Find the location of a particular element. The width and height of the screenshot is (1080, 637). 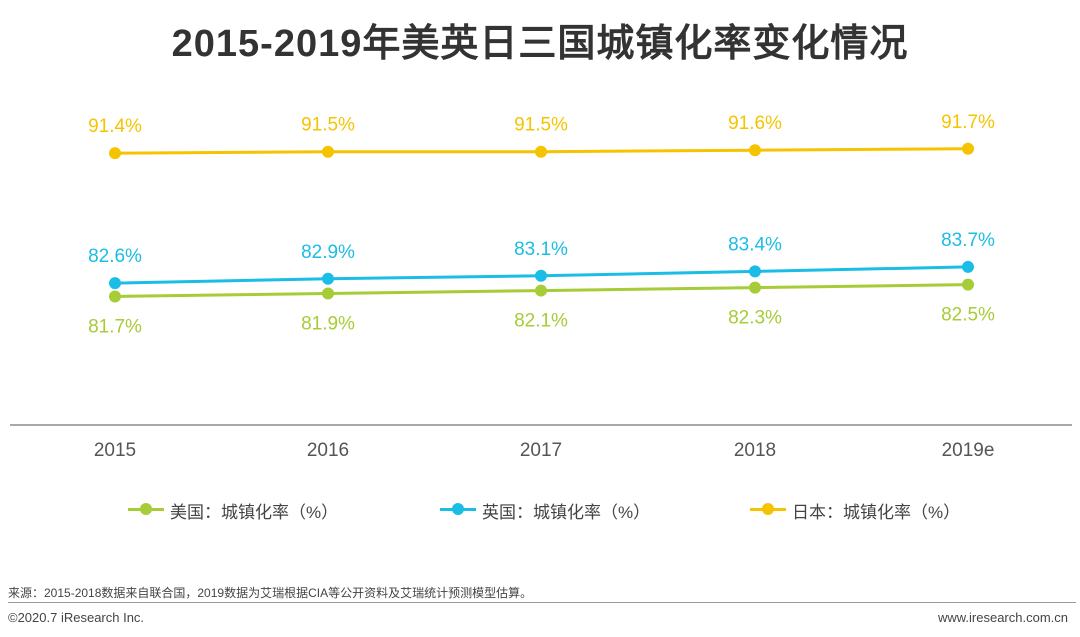

legend-label-japan: 日本：城镇化率（%） is located at coordinates (876, 512).